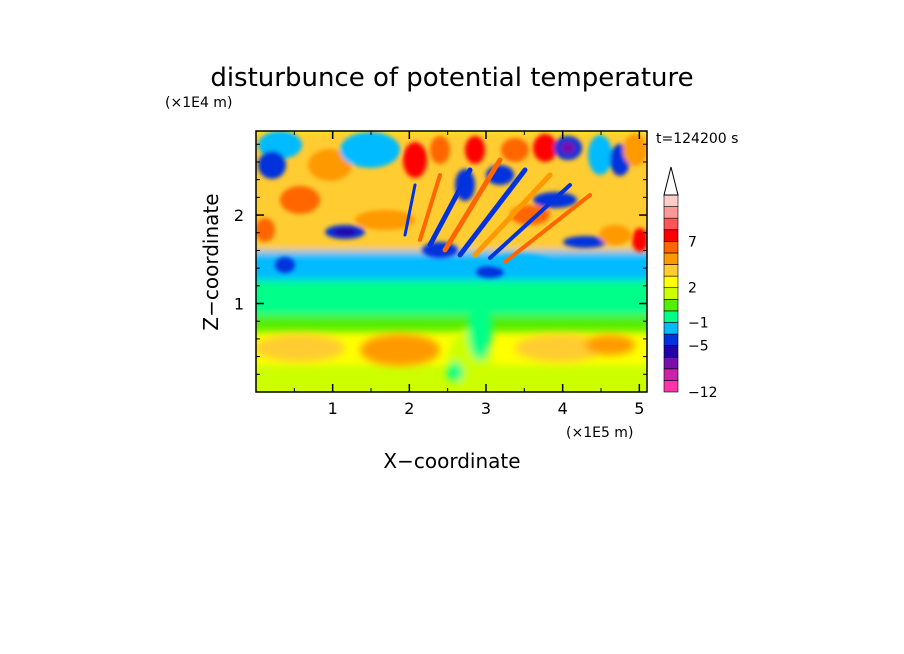  Describe the element at coordinates (697, 139) in the screenshot. I see `time-label: t=124200 s` at that location.